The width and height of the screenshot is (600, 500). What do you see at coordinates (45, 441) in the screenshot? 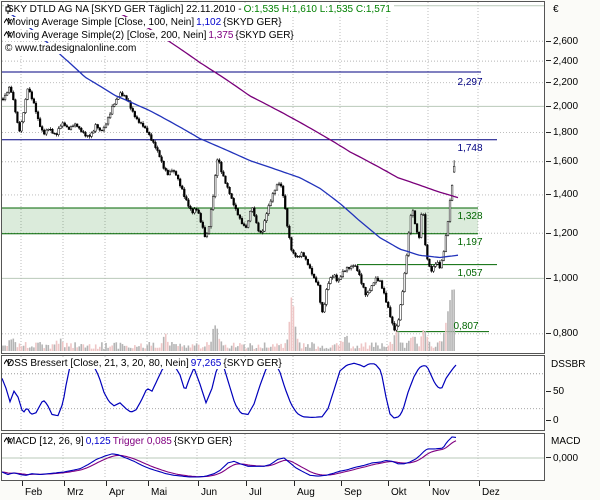
I see `macd-label: MACD [12, 26, 9]` at bounding box center [45, 441].